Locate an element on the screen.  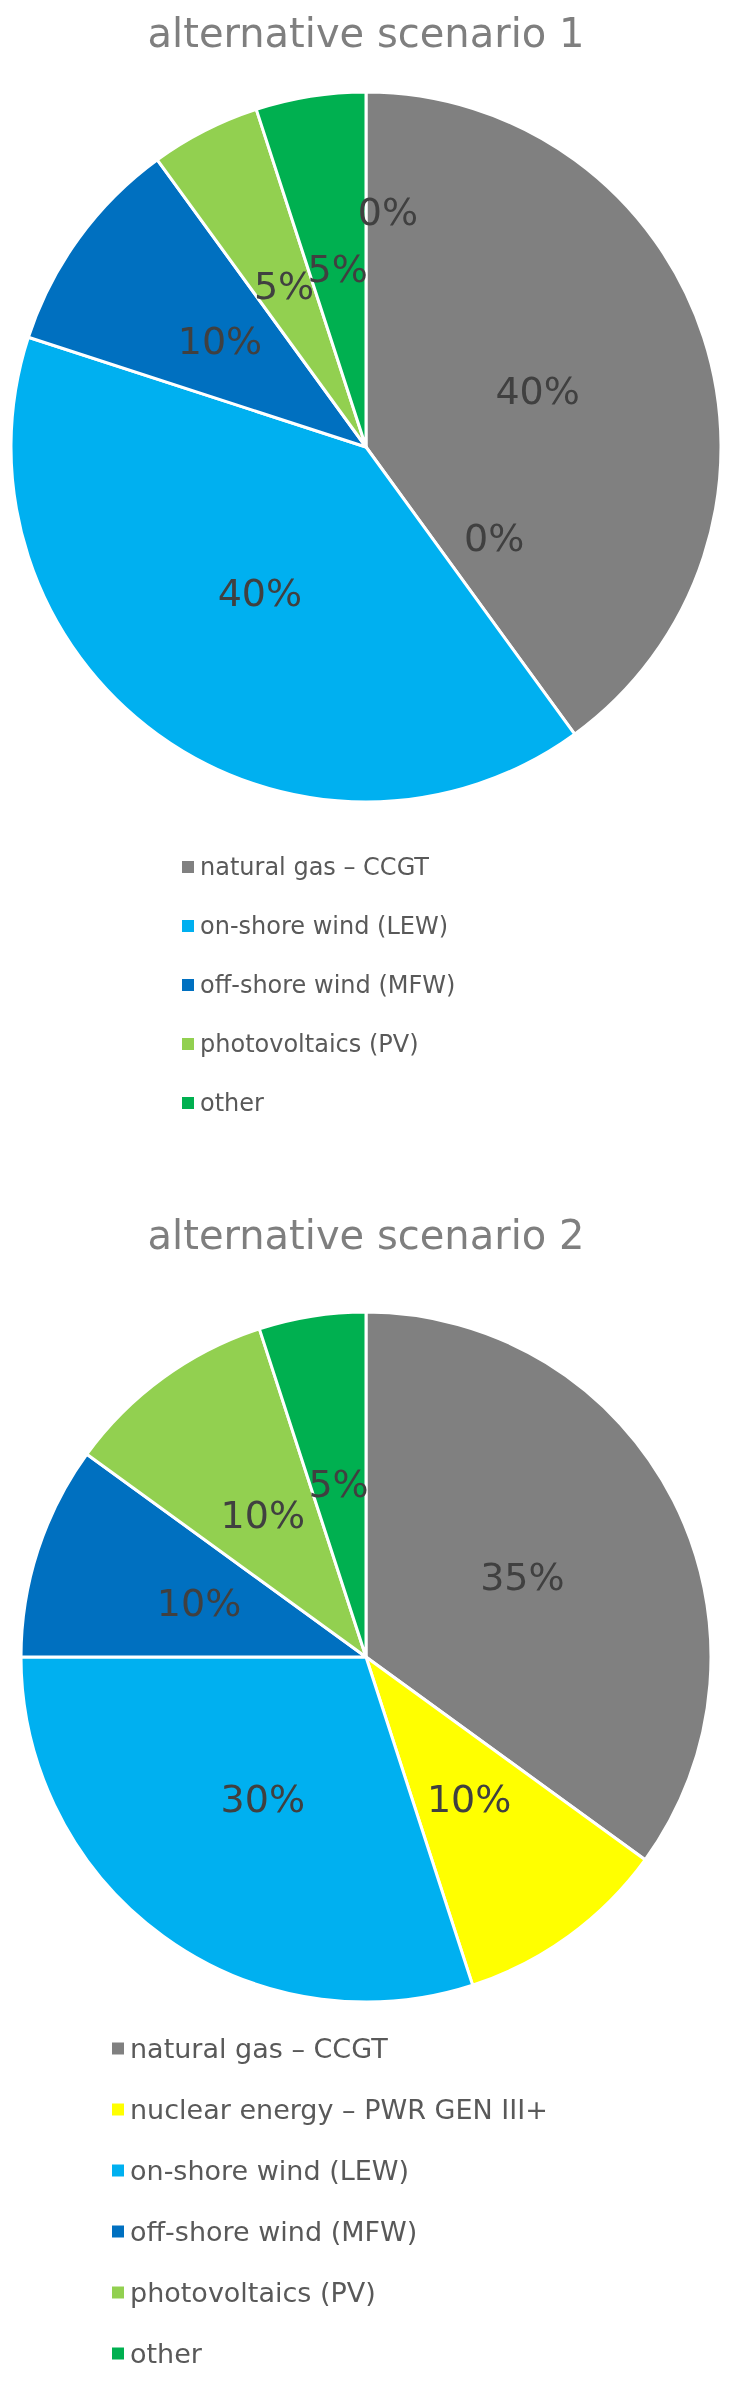
data-label: 35% is located at coordinates (522, 1577).